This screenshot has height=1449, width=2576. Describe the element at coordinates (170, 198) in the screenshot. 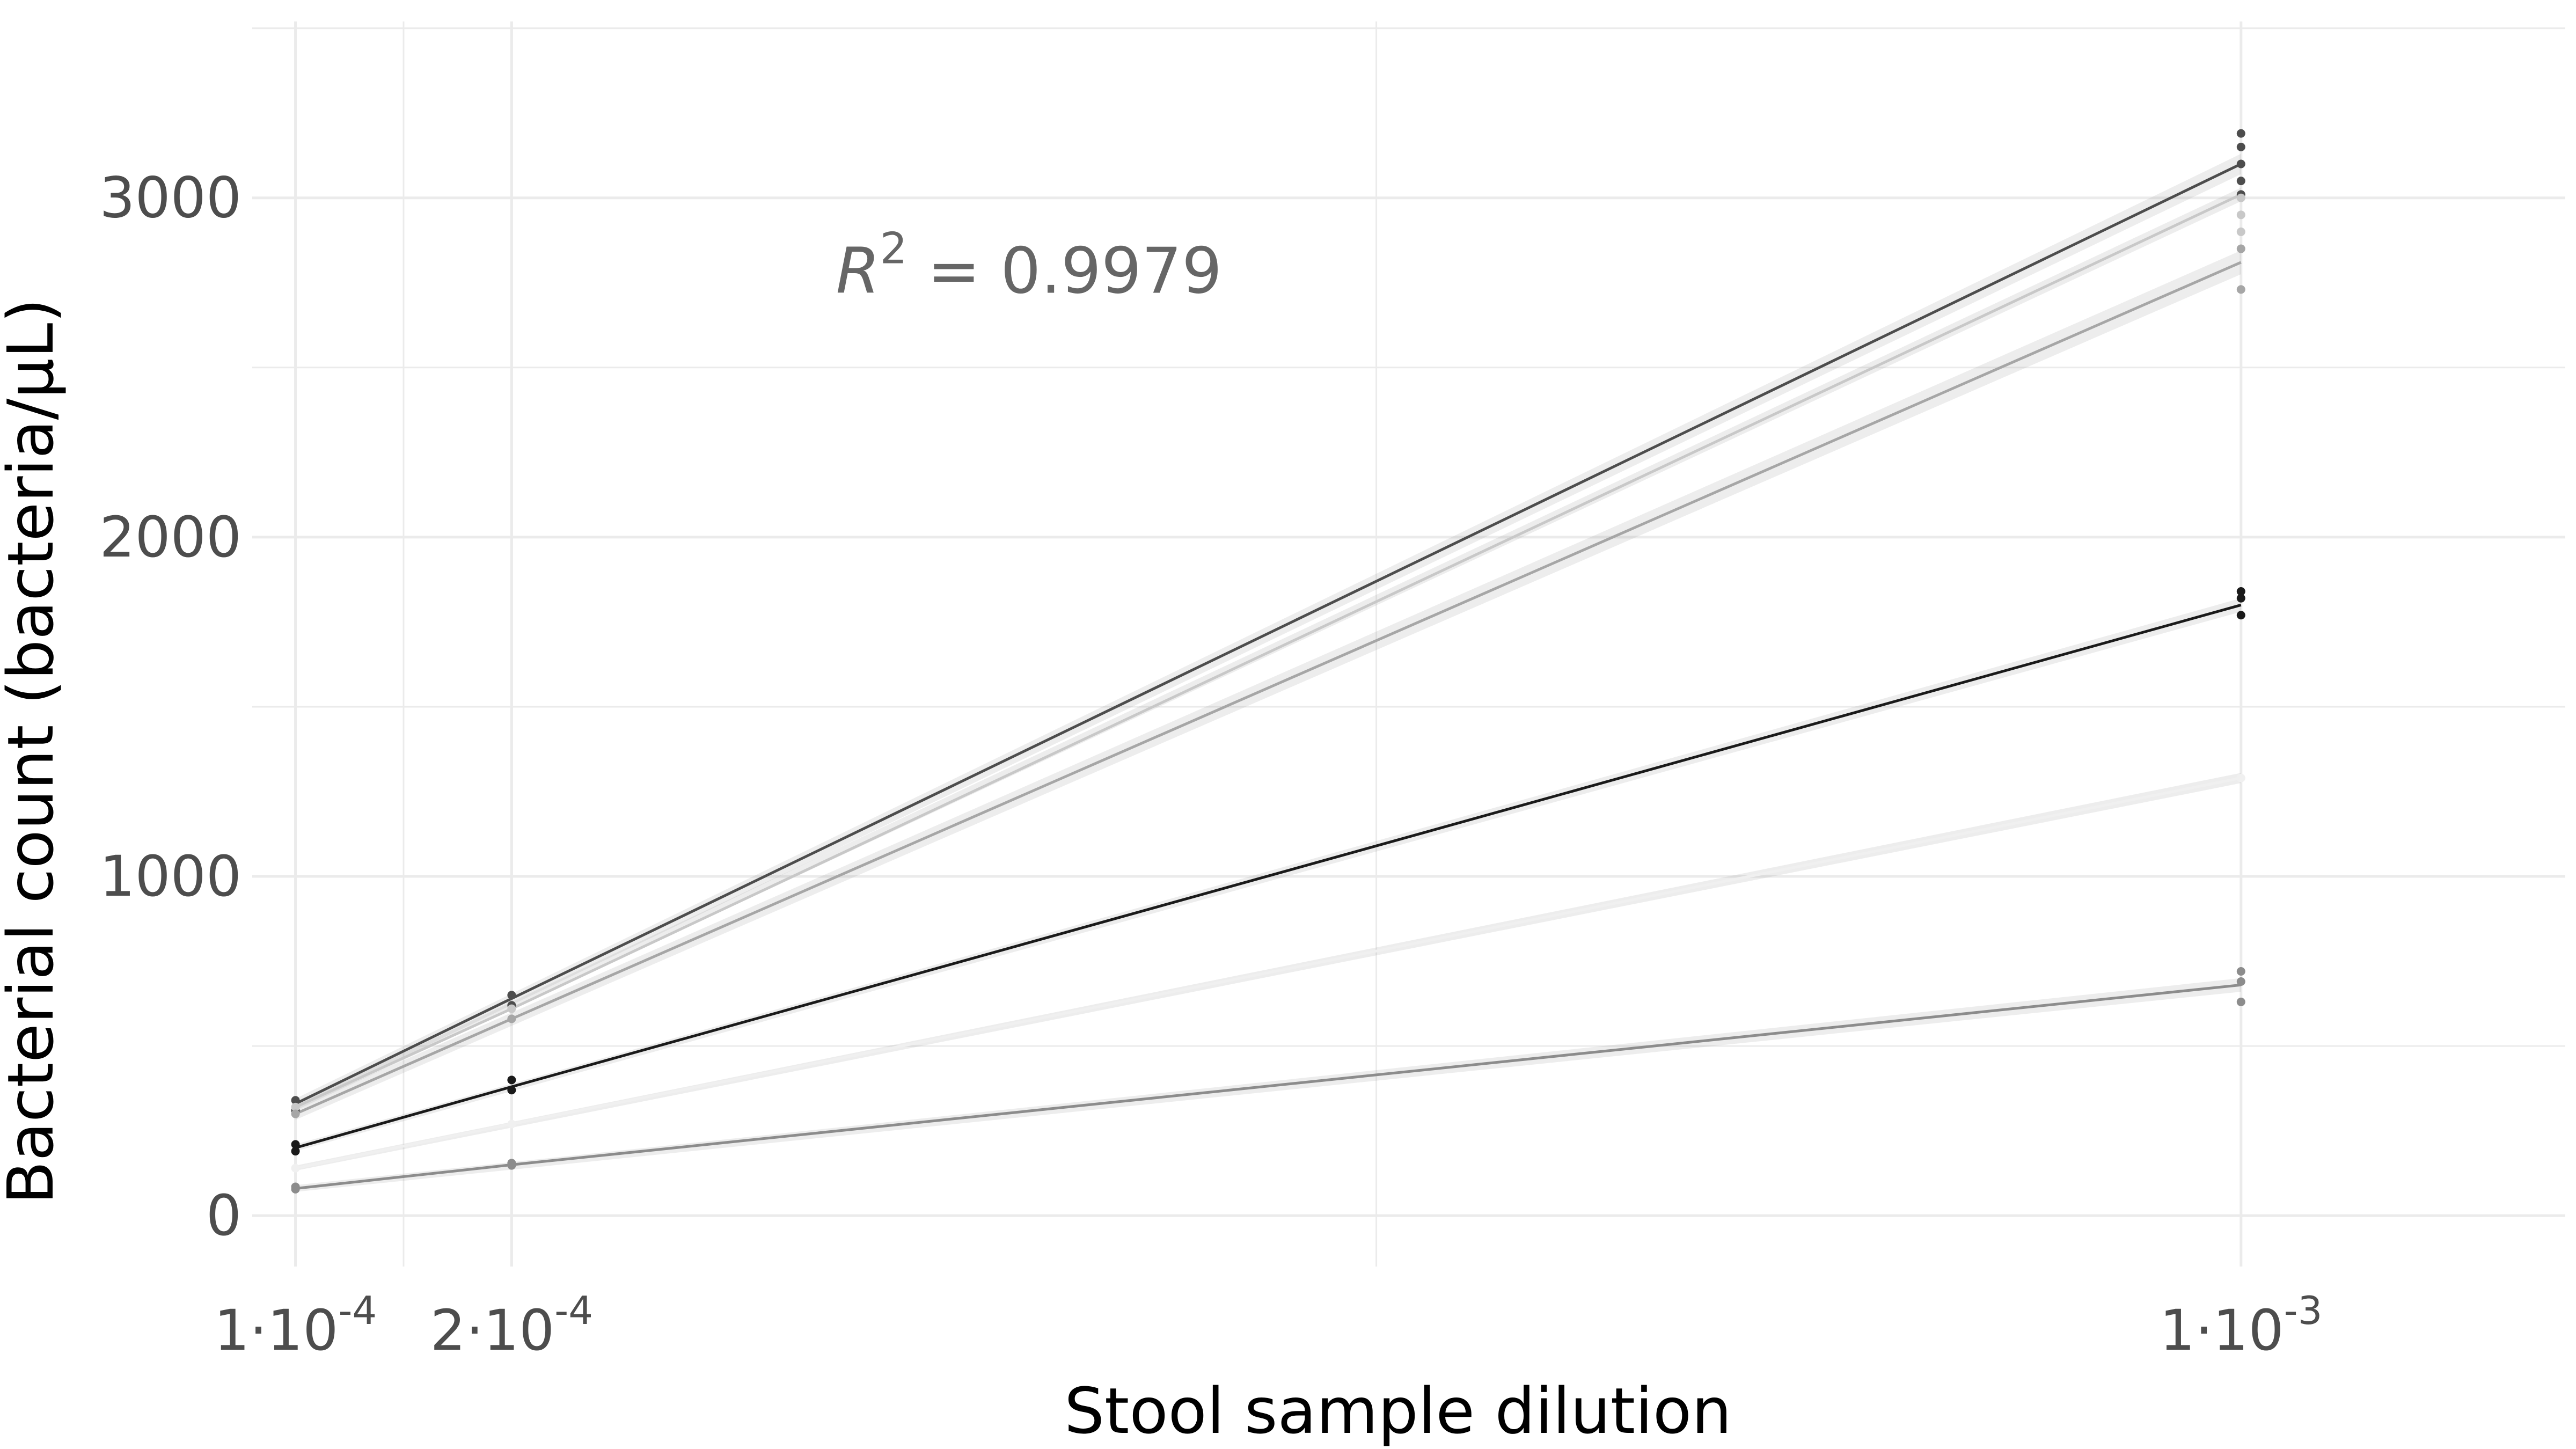

I see `y-tick-label: 3000` at that location.